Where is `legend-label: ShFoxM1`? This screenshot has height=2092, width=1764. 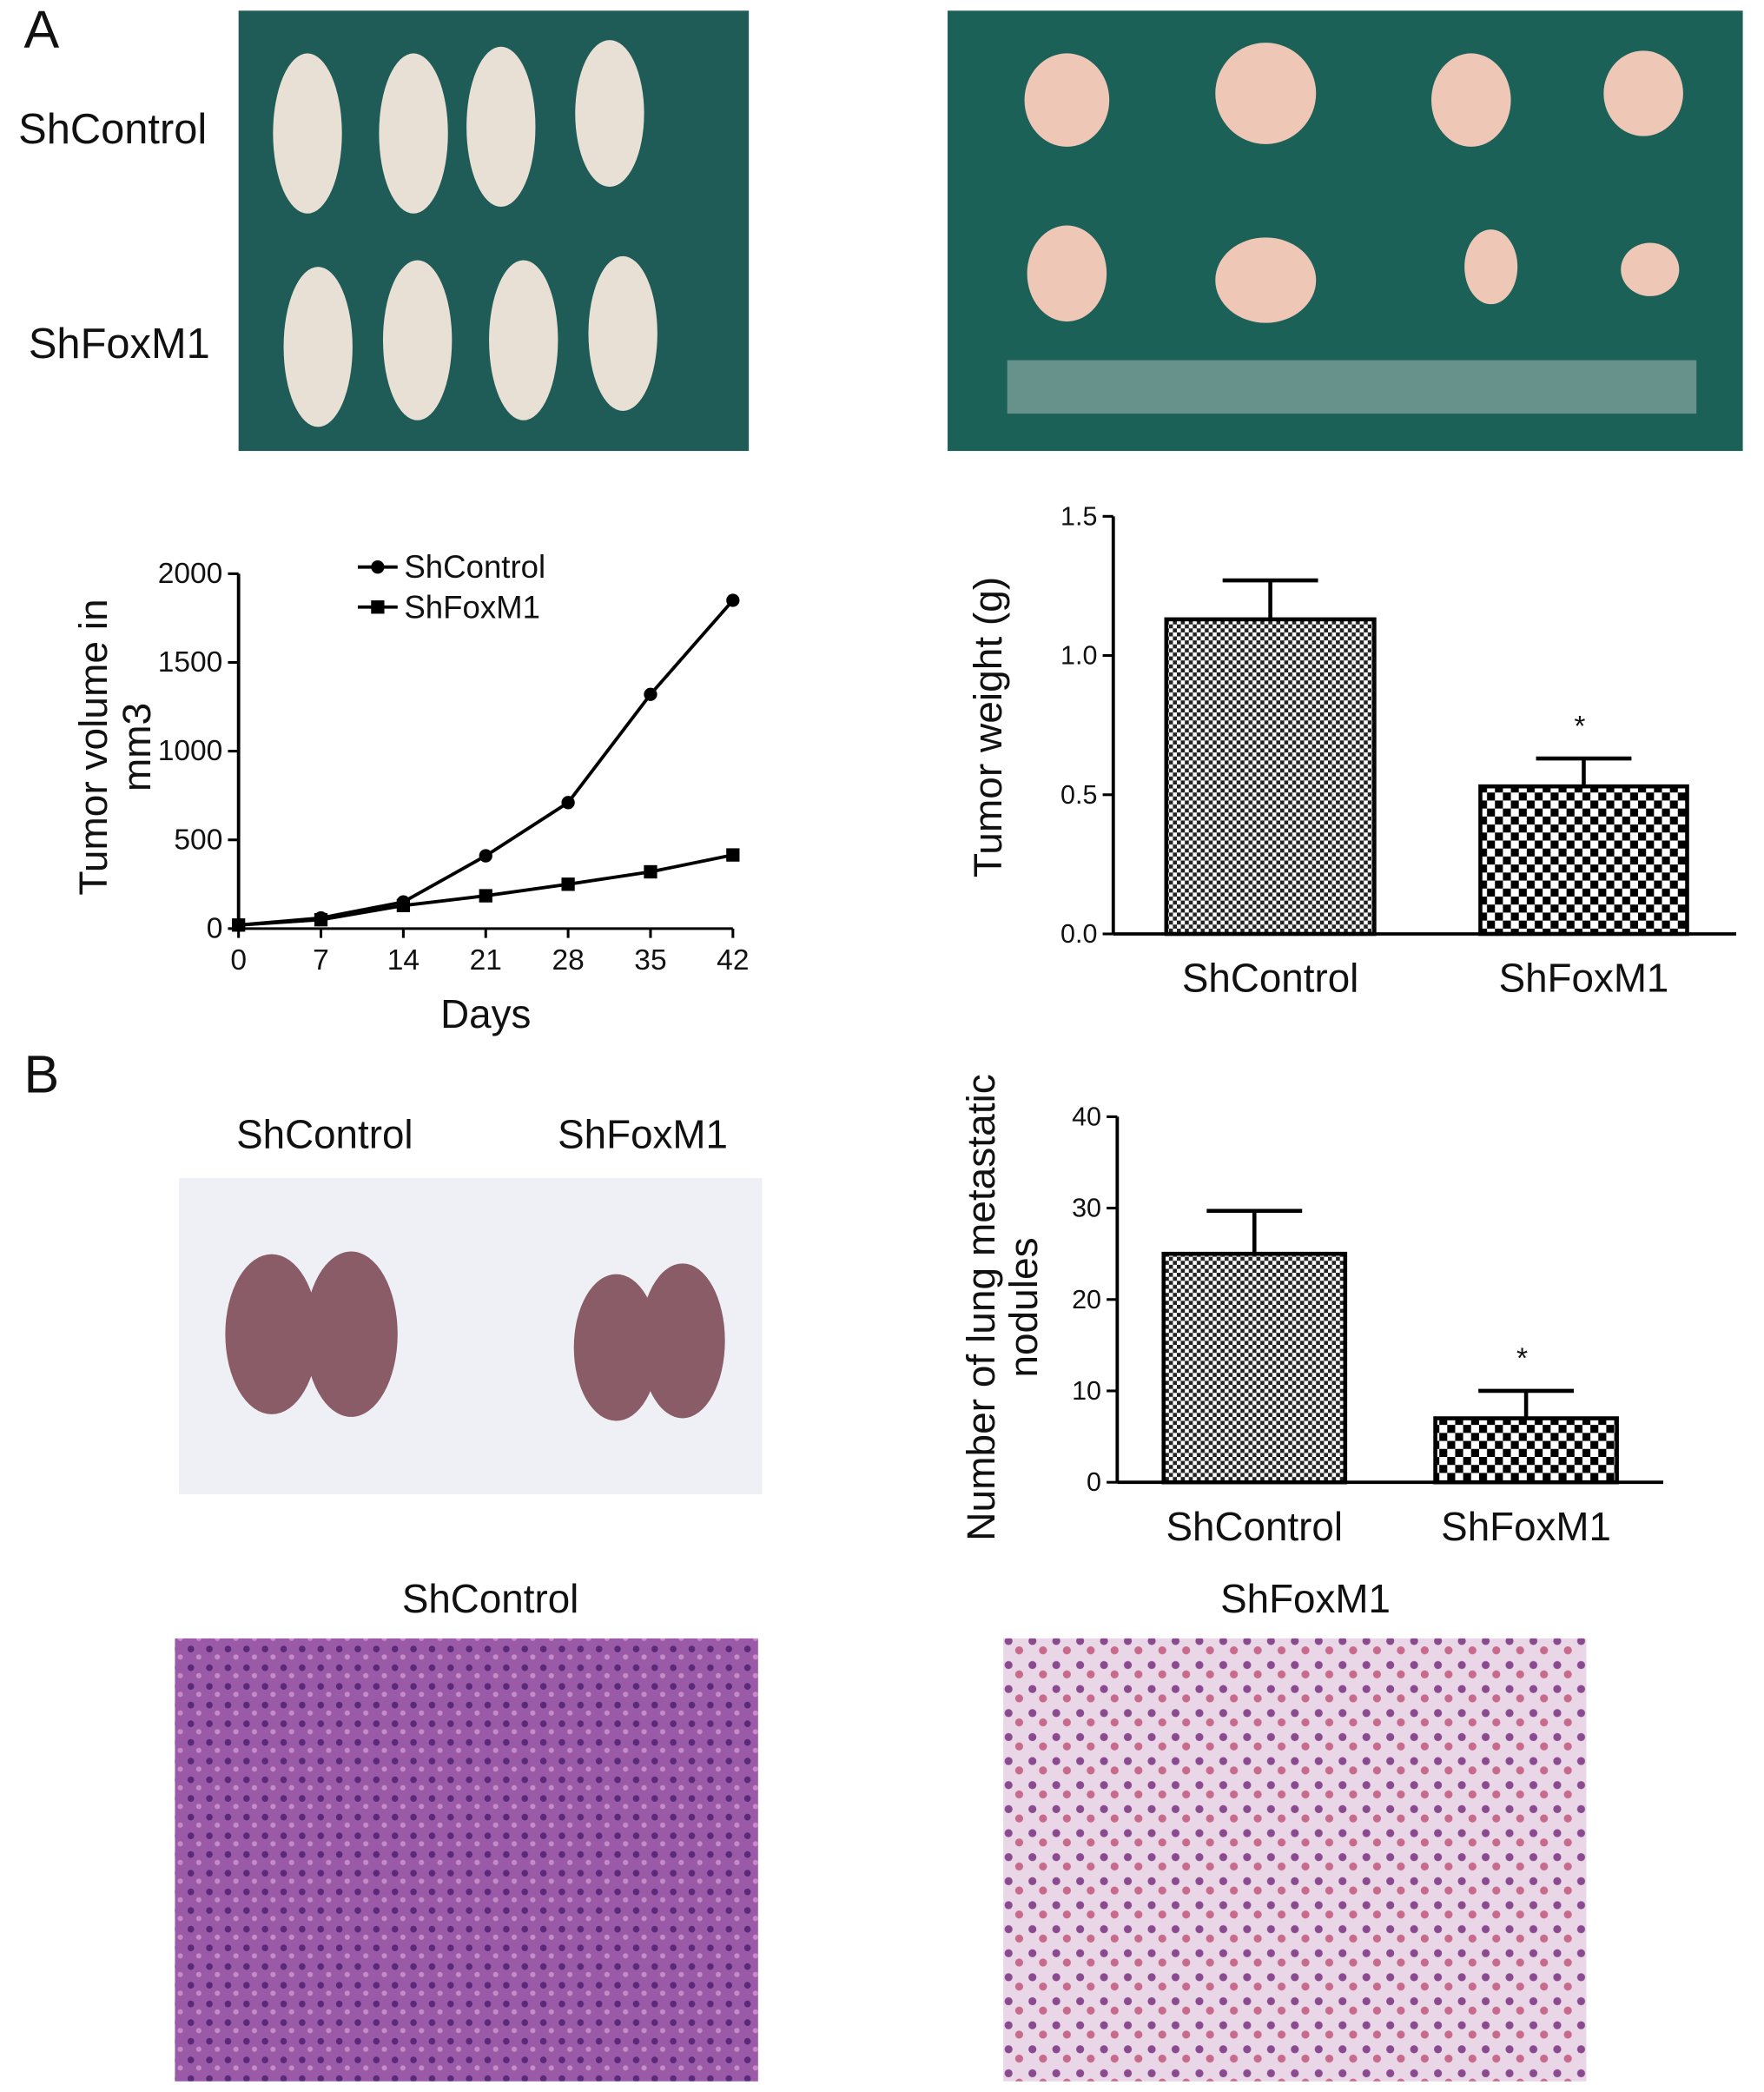
legend-label: ShFoxM1 is located at coordinates (472, 607).